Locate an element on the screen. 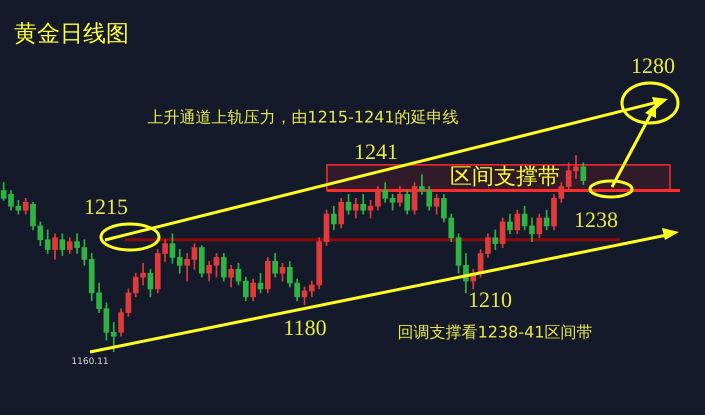 This screenshot has width=705, height=415. band-label: 区间支撑带 is located at coordinates (505, 177).